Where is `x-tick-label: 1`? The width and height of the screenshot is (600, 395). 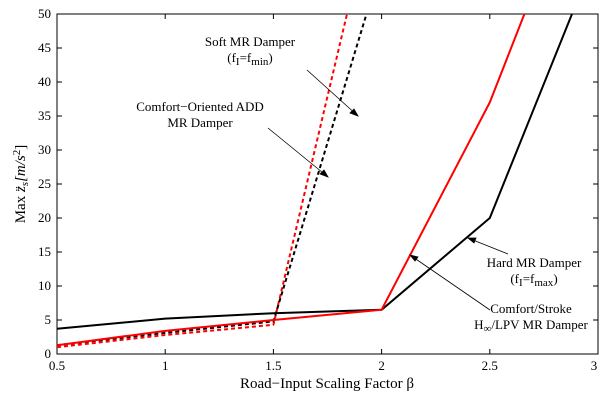 x-tick-label: 1 is located at coordinates (165, 365).